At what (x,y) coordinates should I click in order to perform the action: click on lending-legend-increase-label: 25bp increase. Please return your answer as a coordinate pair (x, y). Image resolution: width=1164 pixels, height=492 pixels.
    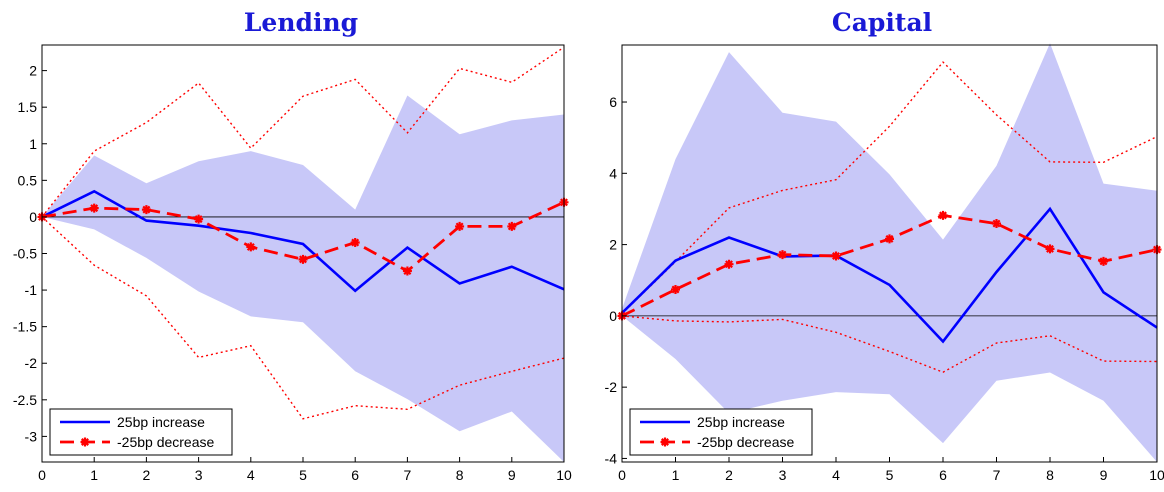
    Looking at the image, I should click on (161, 422).